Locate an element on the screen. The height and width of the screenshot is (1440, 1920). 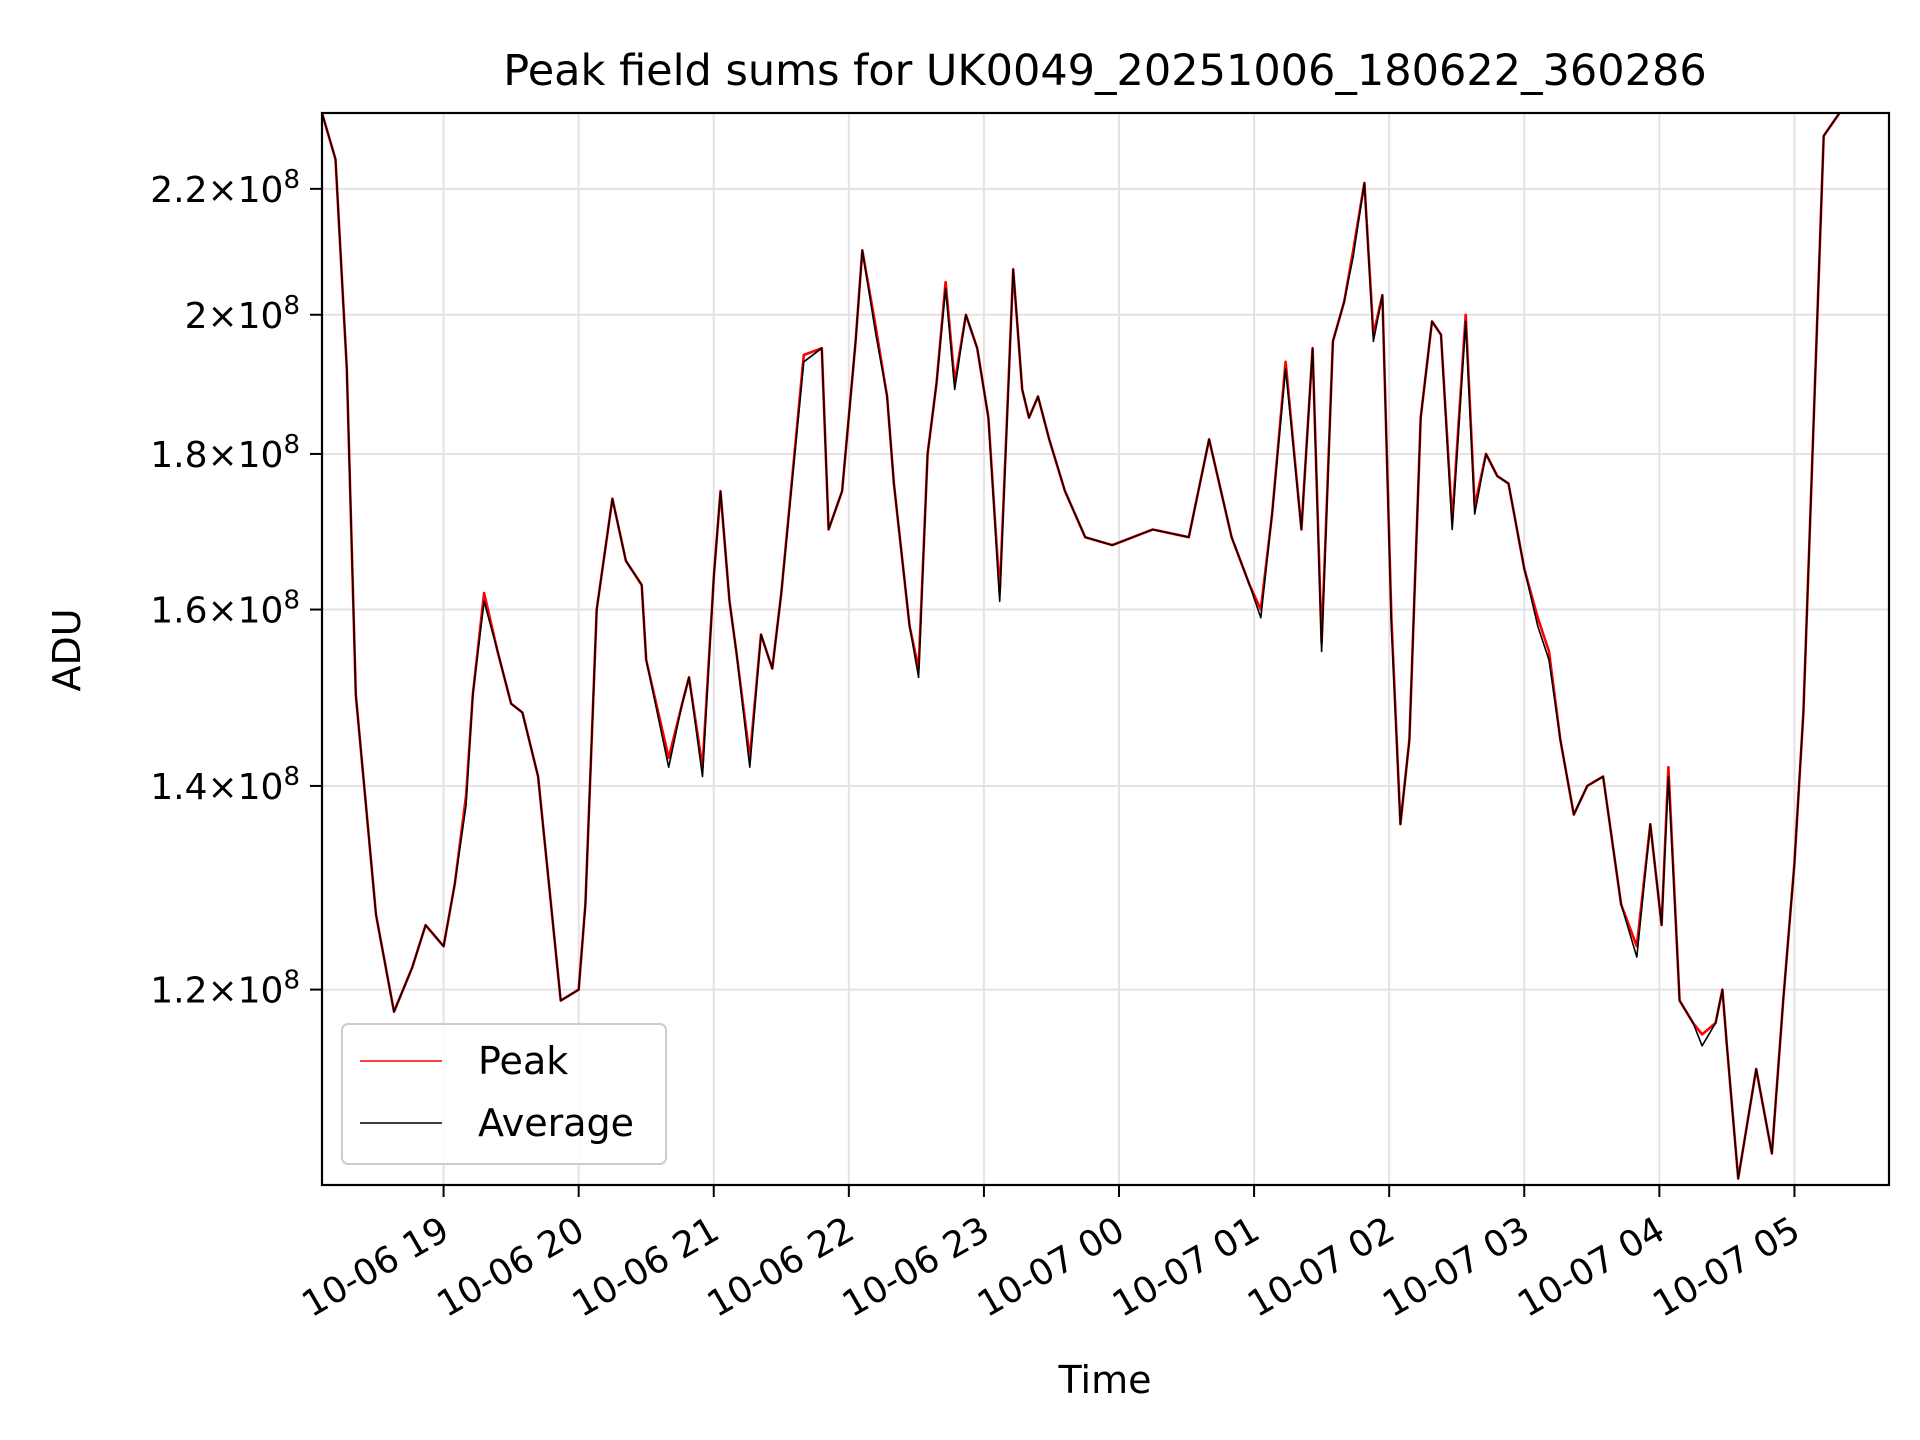
y-tick-label: 2×108 is located at coordinates (242, 314).